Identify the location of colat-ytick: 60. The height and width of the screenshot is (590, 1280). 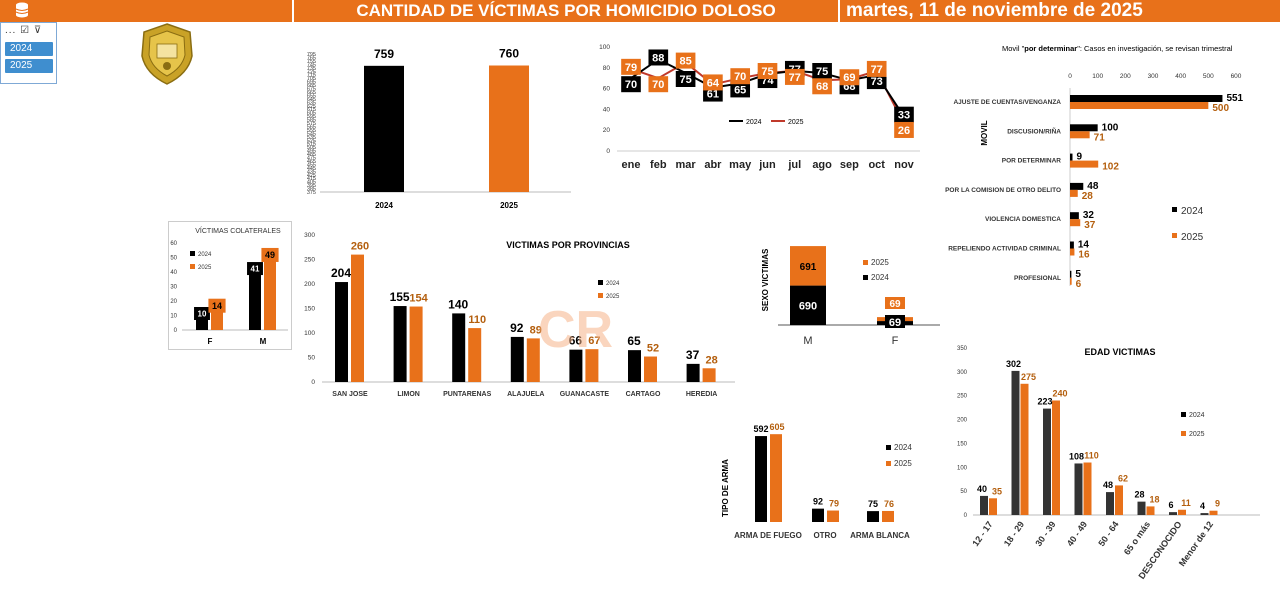
(173, 244).